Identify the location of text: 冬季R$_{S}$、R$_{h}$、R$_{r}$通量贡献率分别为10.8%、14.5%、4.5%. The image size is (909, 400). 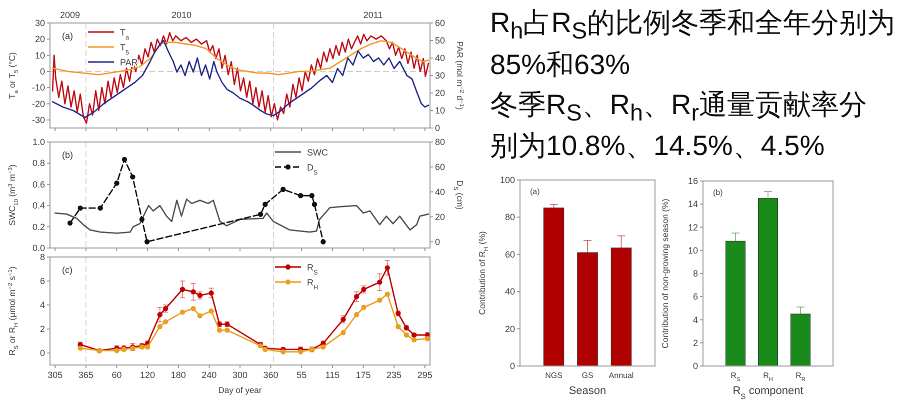
(679, 126).